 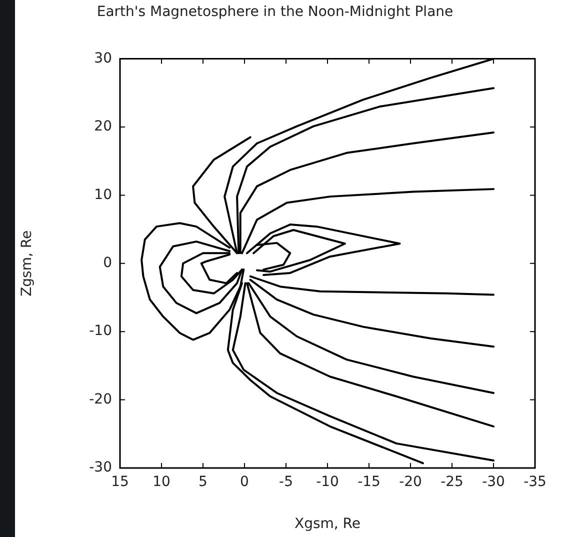 What do you see at coordinates (369, 482) in the screenshot?
I see `x-tick-label: -15` at bounding box center [369, 482].